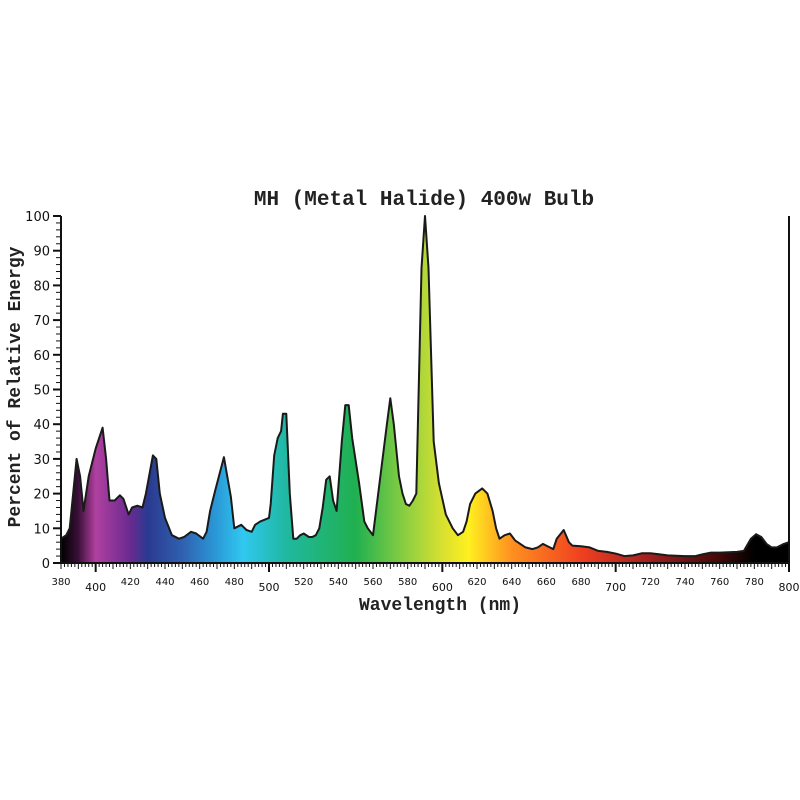  I want to click on x-tick-label: 760, so click(719, 582).